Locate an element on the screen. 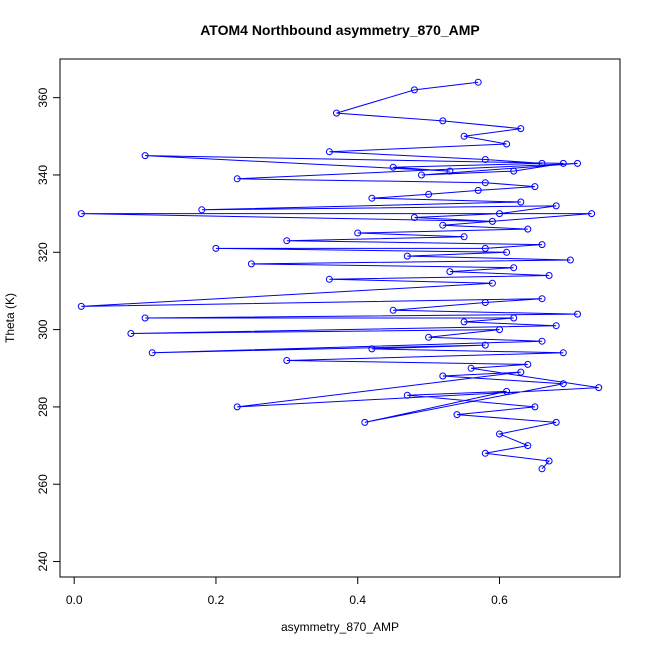 This screenshot has height=650, width=650. x-axis: 0.0 0.2 0.4 0.6 is located at coordinates (287, 592).